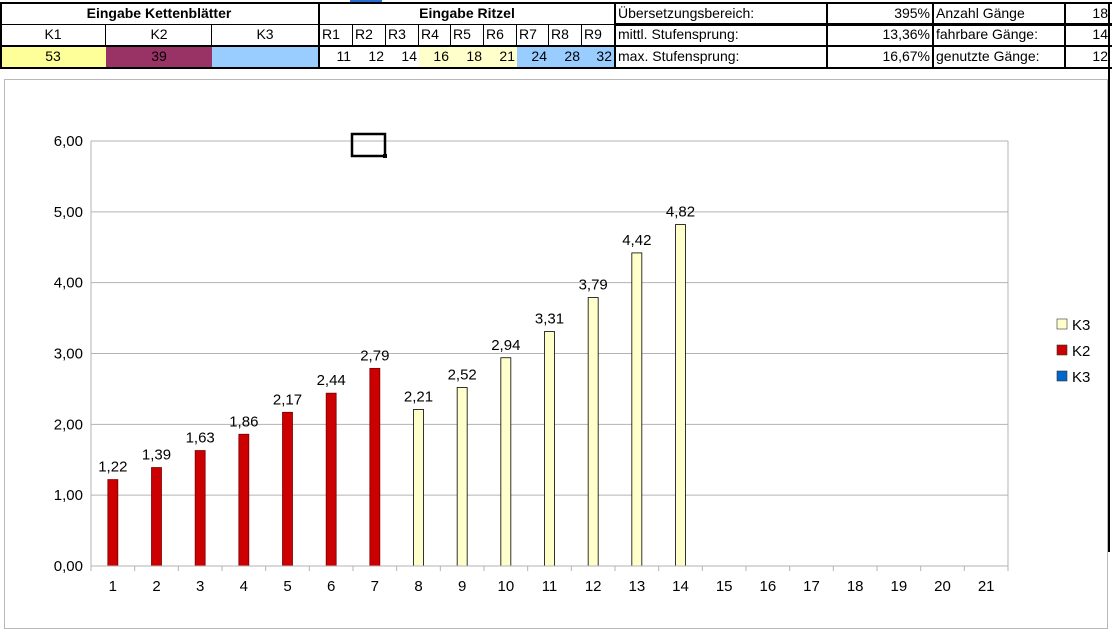  What do you see at coordinates (467, 13) in the screenshot?
I see `sprockets-header: Eingabe Ritzel` at bounding box center [467, 13].